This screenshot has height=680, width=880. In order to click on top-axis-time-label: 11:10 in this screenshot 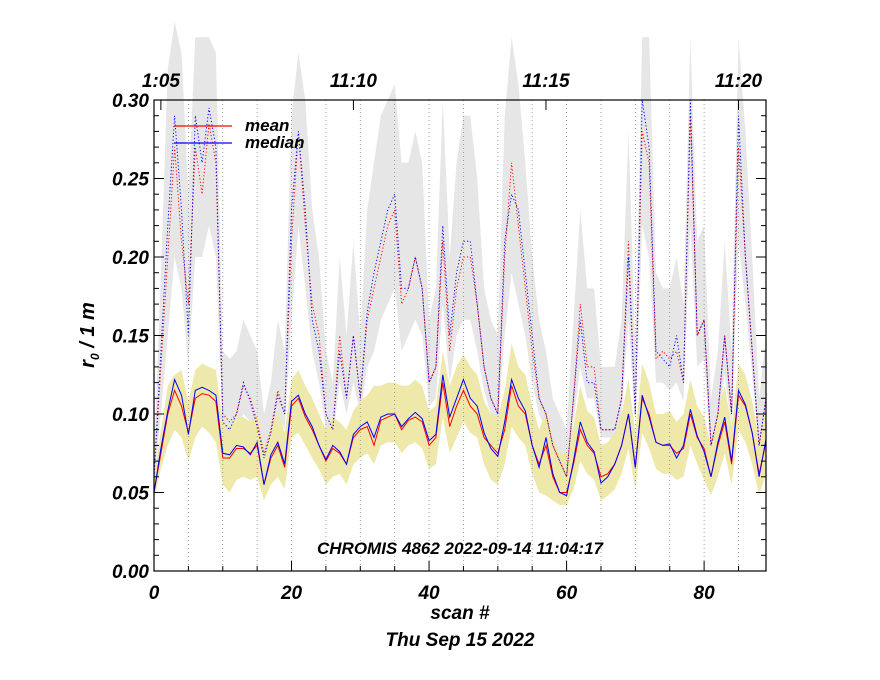, I will do `click(354, 81)`.